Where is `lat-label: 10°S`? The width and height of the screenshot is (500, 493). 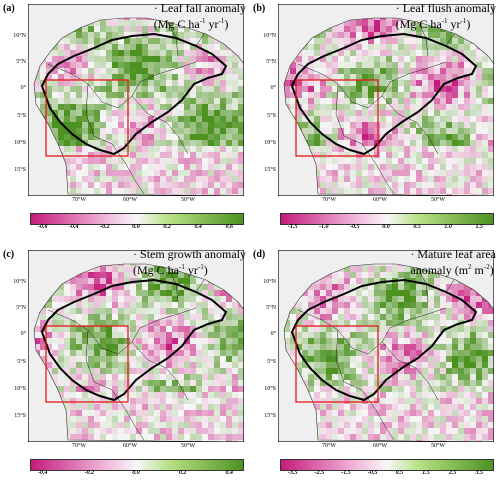
lat-label: 10°S is located at coordinates (270, 389).